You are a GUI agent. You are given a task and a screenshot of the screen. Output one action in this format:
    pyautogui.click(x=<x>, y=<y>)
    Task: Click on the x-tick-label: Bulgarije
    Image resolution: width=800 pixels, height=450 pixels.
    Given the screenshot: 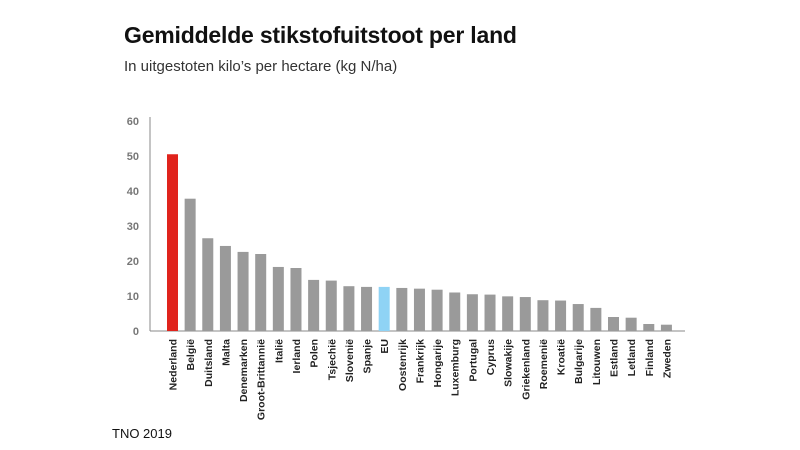 What is the action you would take?
    pyautogui.click(x=579, y=361)
    